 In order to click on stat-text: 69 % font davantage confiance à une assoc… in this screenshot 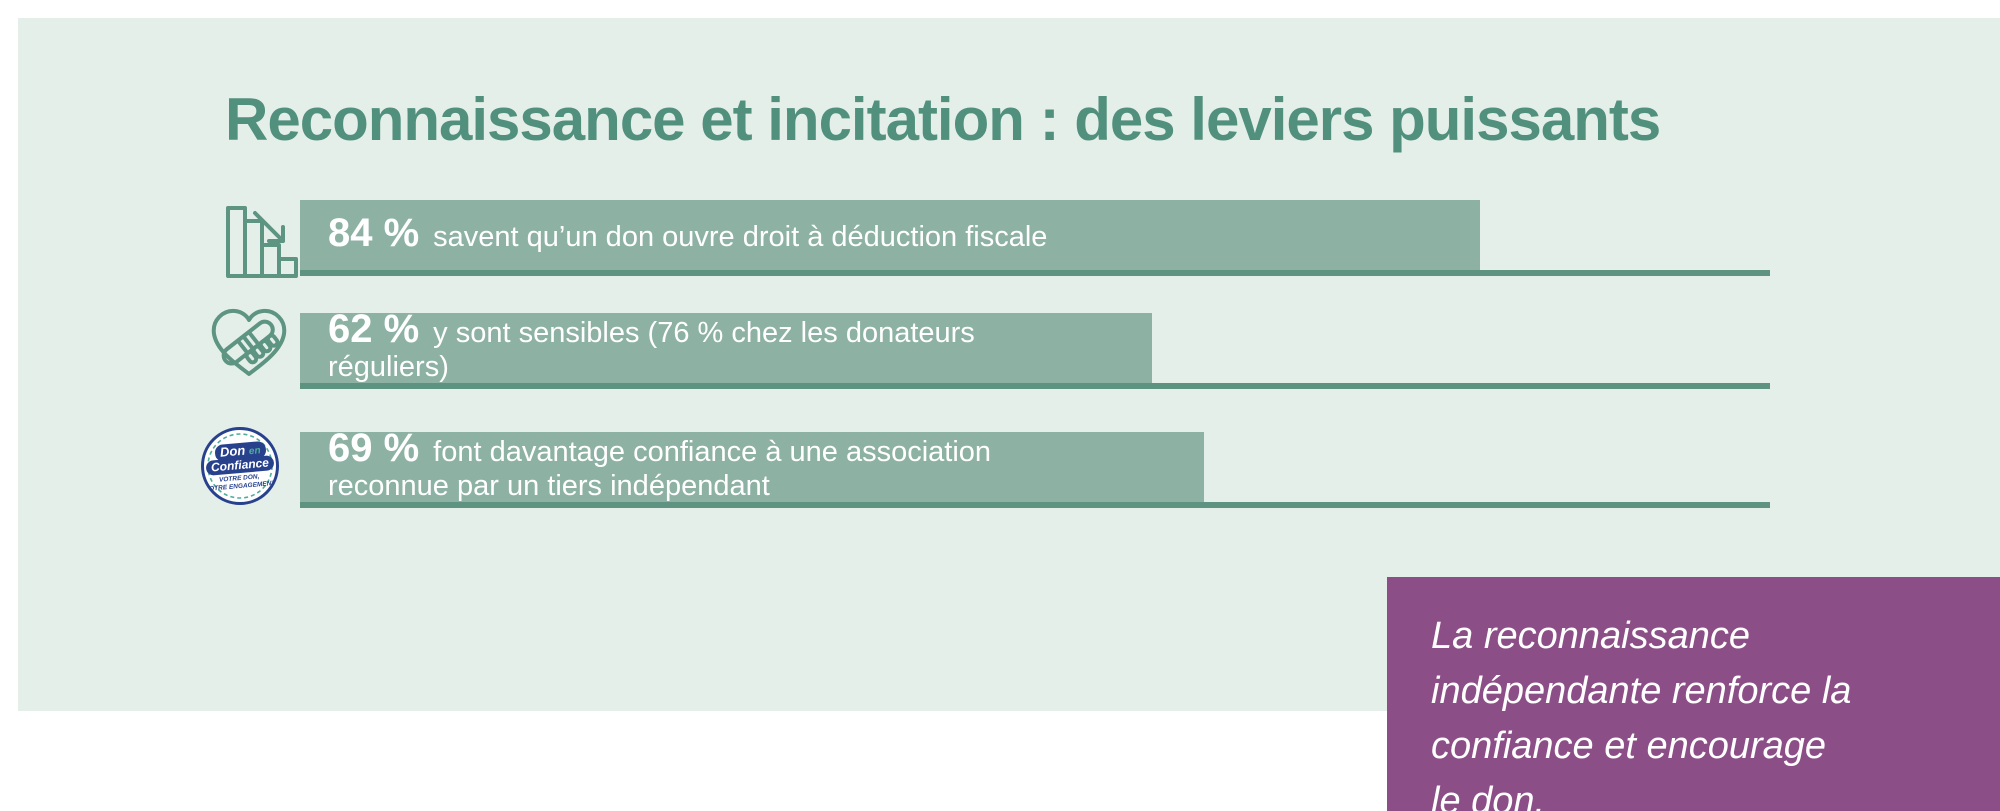, I will do `click(766, 448)`.